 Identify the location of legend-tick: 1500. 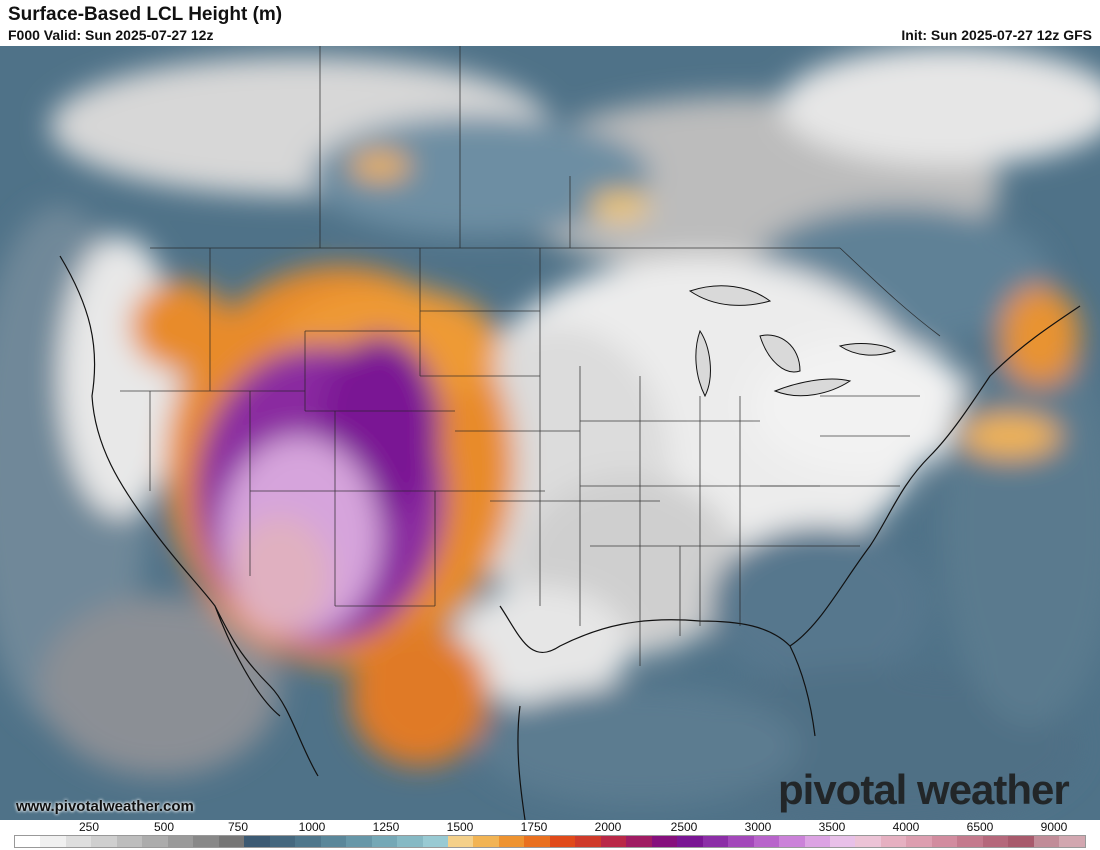
(460, 827).